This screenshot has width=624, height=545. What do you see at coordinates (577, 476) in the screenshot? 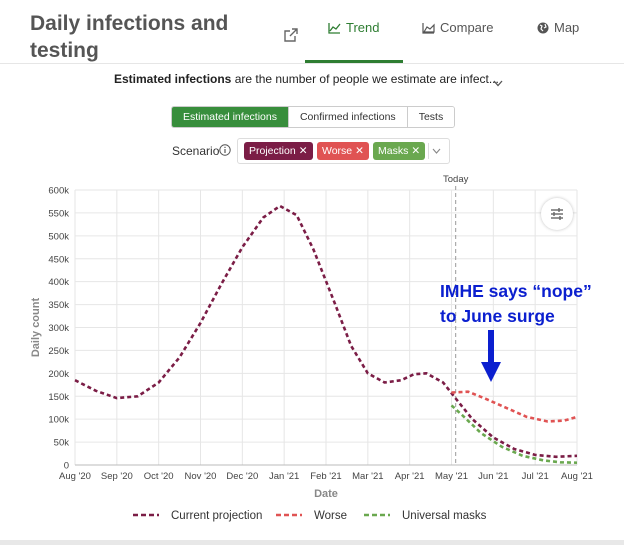
I see `x-tick-label: Aug '21` at bounding box center [577, 476].